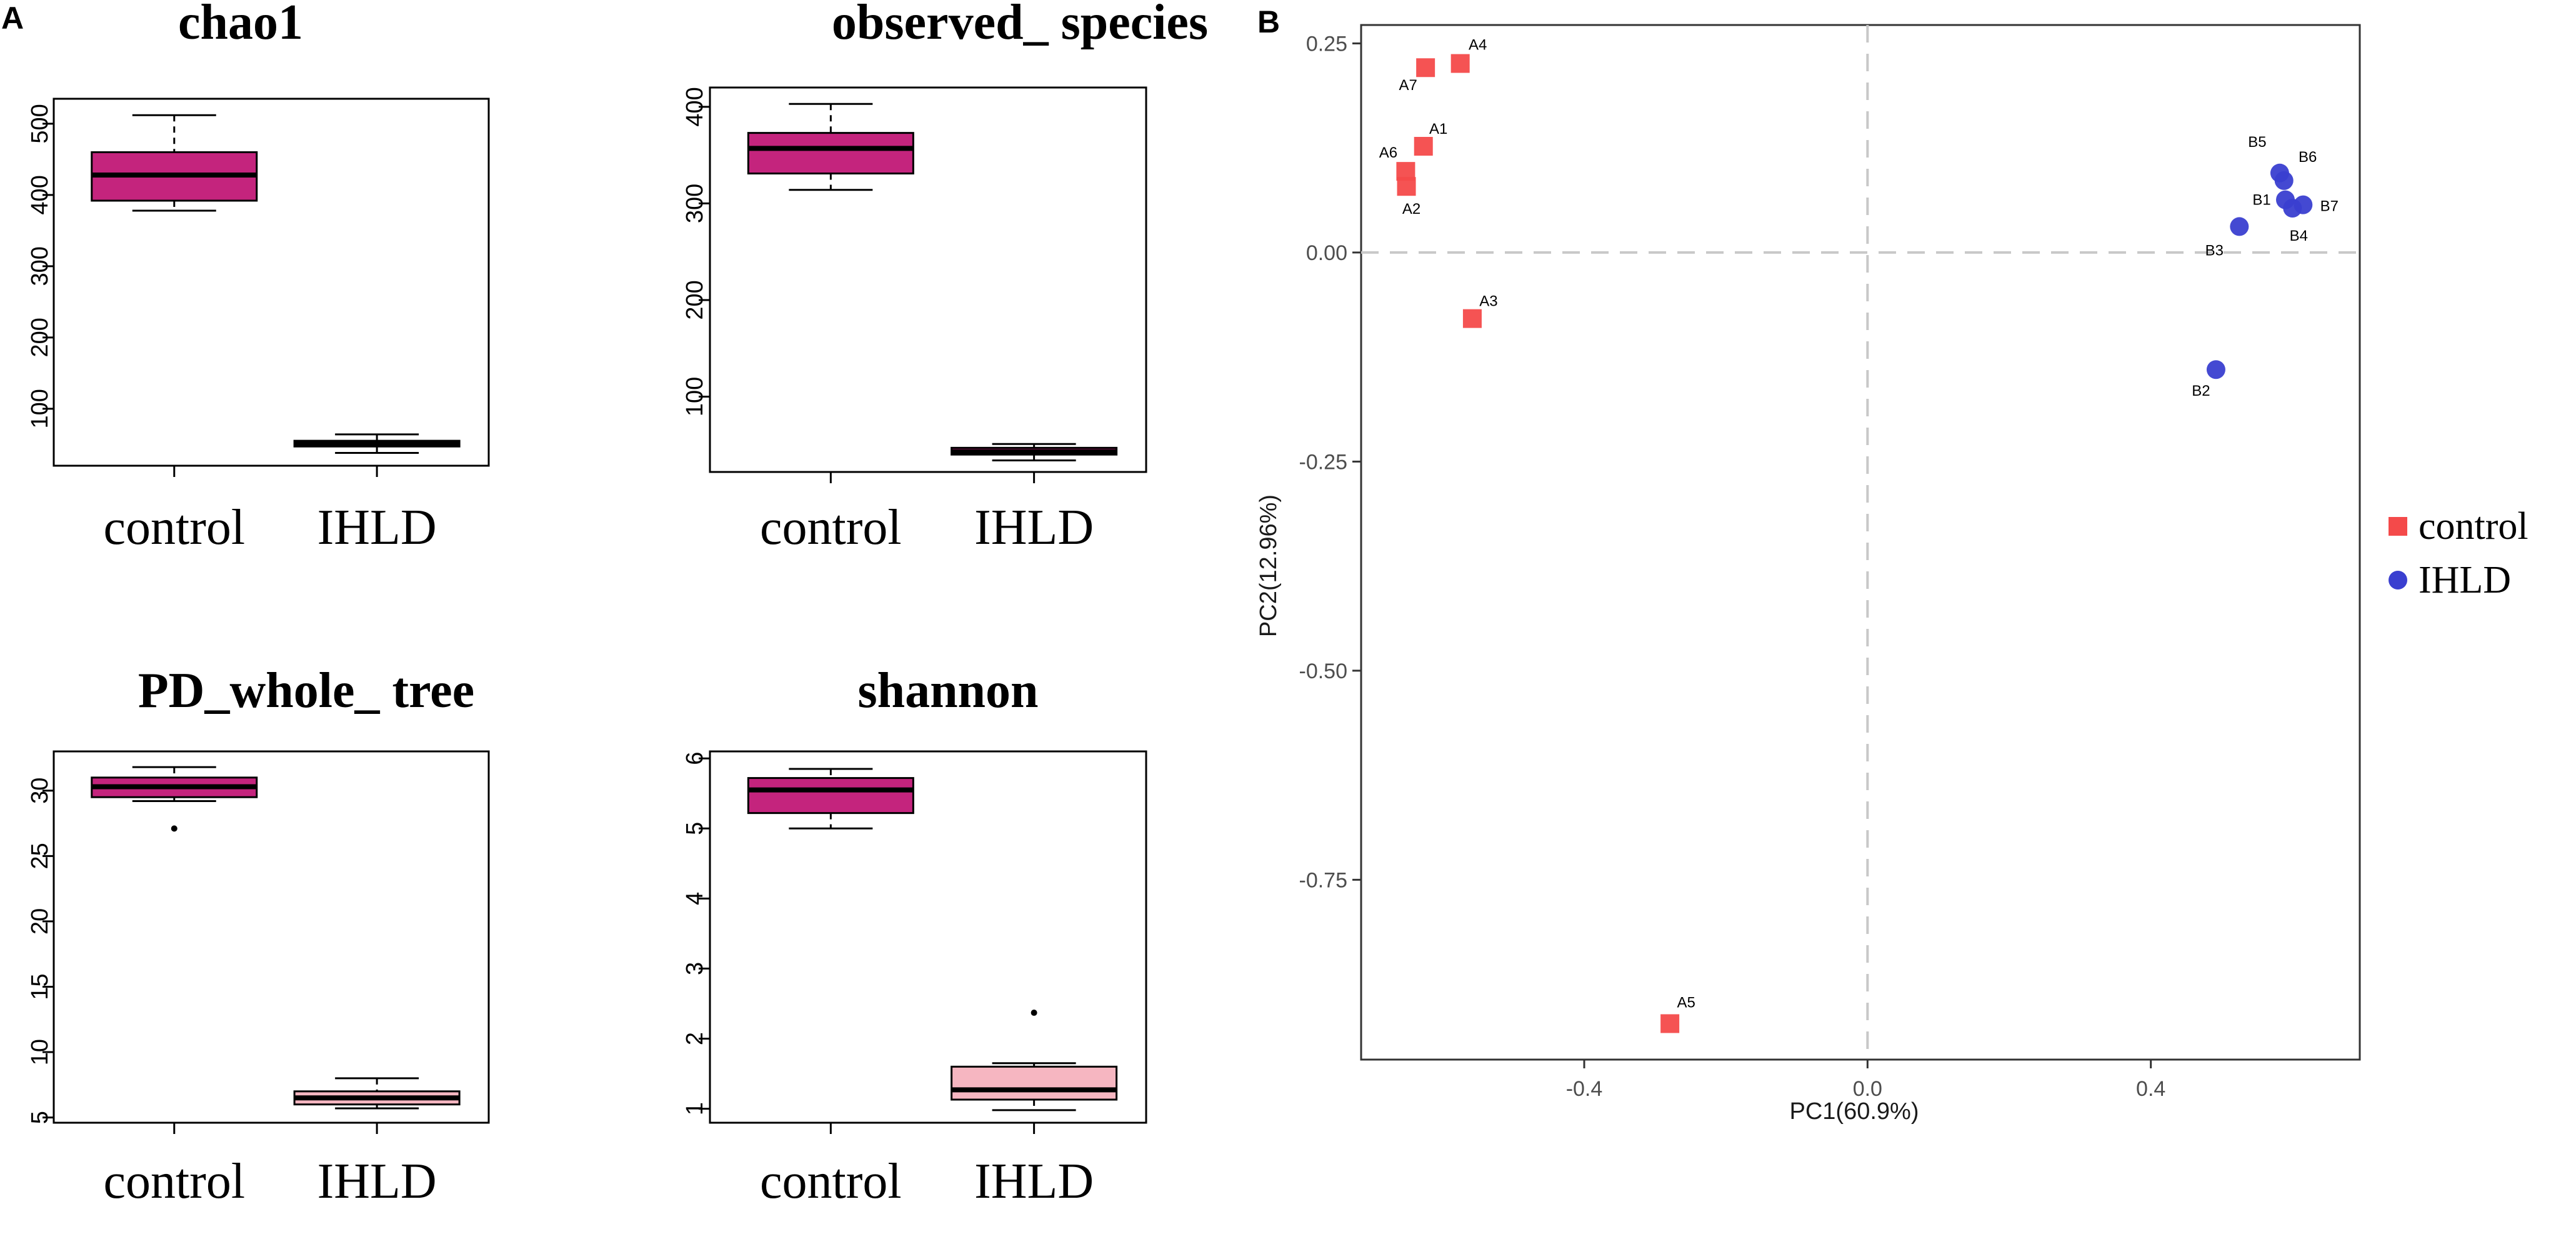 The image size is (2576, 1234). I want to click on point-label: A3, so click(1488, 301).